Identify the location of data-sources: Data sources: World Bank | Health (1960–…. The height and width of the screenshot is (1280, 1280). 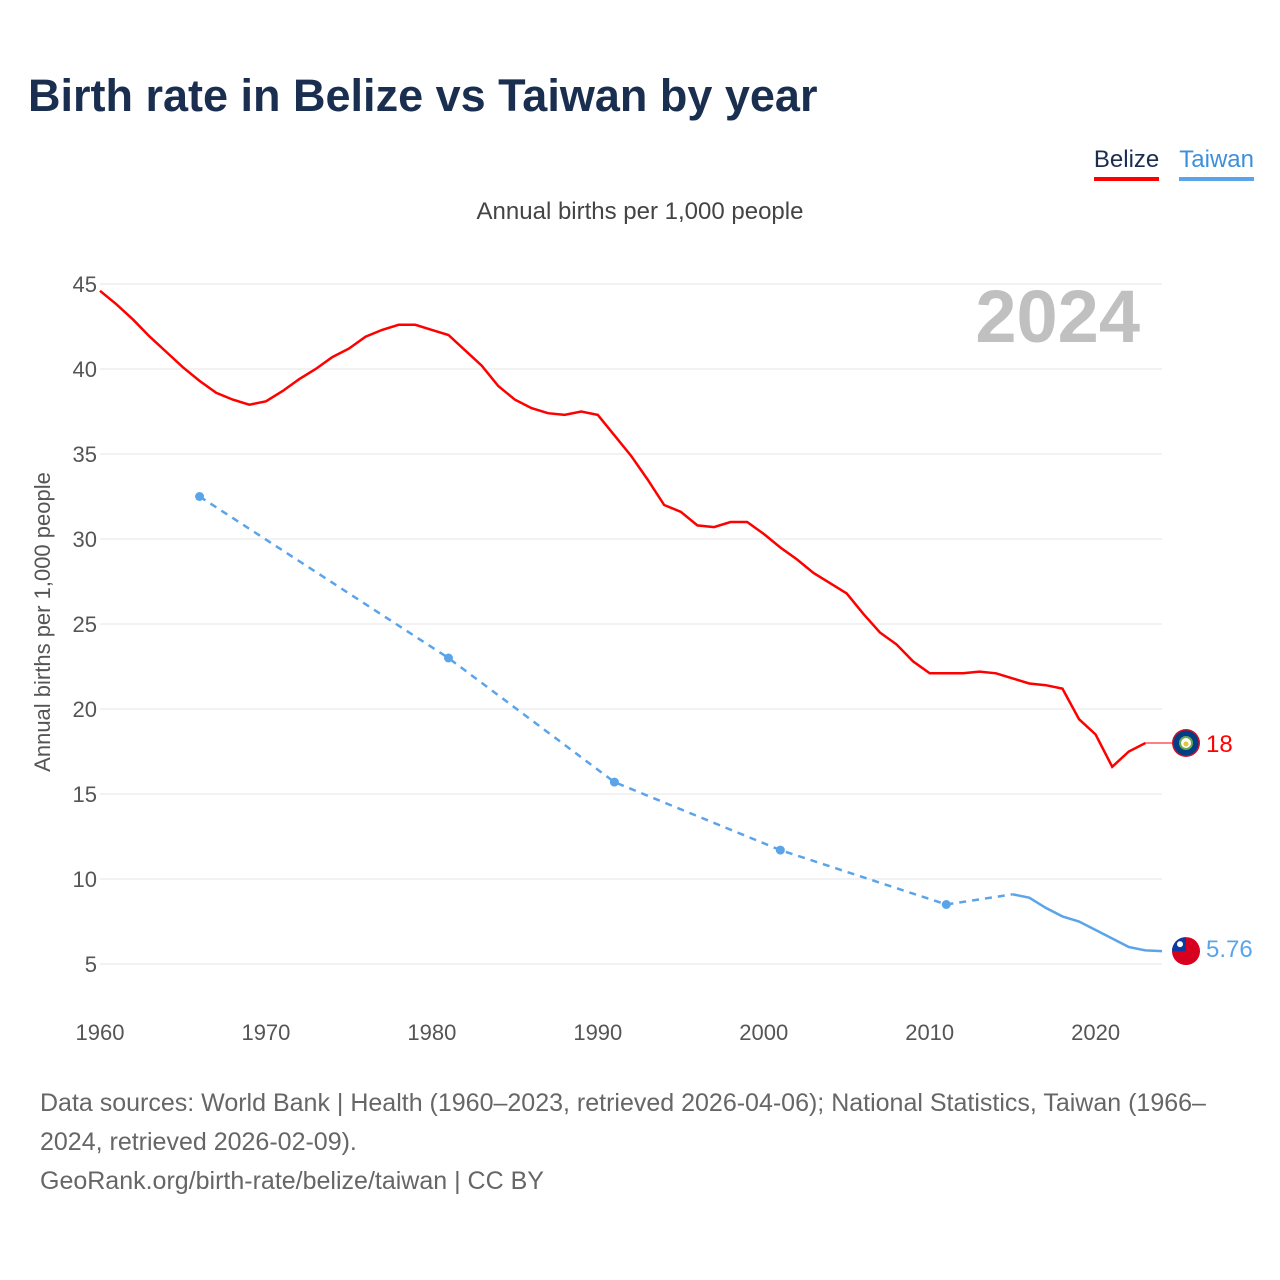
(623, 1122).